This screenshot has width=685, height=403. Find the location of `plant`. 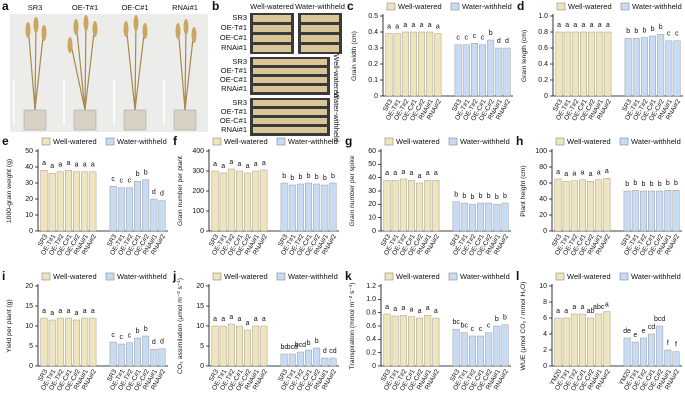

plant is located at coordinates (111, 64).